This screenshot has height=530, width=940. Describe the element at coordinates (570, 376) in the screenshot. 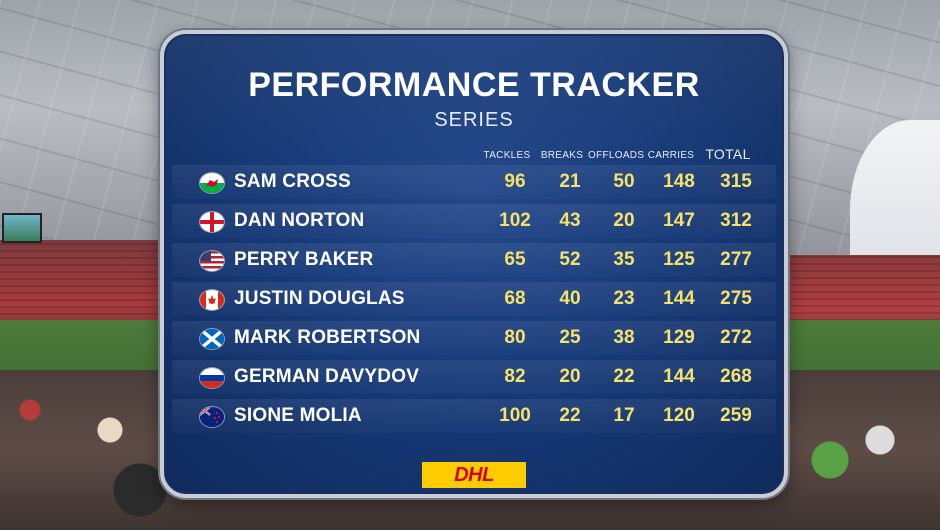

I see `breaks-value: 20` at that location.